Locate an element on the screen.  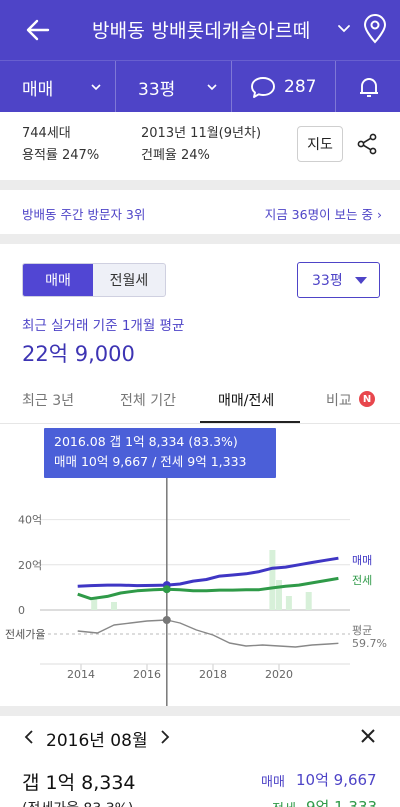
chevron-left-icon is located at coordinates (29, 737).